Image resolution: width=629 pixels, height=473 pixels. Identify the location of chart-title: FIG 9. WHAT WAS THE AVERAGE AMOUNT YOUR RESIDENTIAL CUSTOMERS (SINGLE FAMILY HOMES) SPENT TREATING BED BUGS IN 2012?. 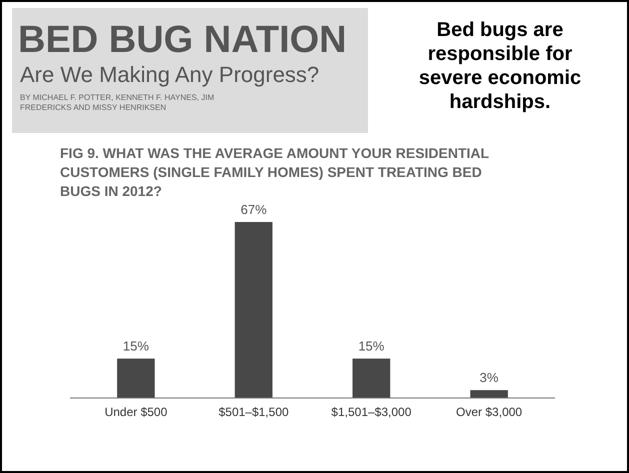
(275, 172).